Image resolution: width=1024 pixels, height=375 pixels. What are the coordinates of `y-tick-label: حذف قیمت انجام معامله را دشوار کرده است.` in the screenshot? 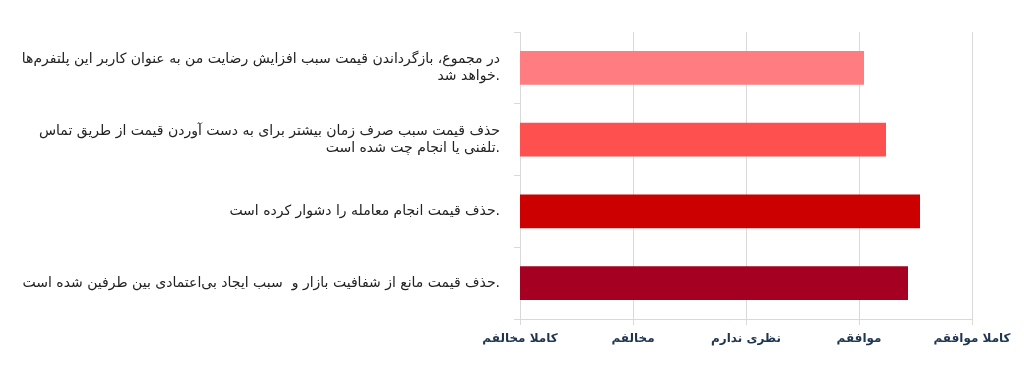 It's located at (364, 211).